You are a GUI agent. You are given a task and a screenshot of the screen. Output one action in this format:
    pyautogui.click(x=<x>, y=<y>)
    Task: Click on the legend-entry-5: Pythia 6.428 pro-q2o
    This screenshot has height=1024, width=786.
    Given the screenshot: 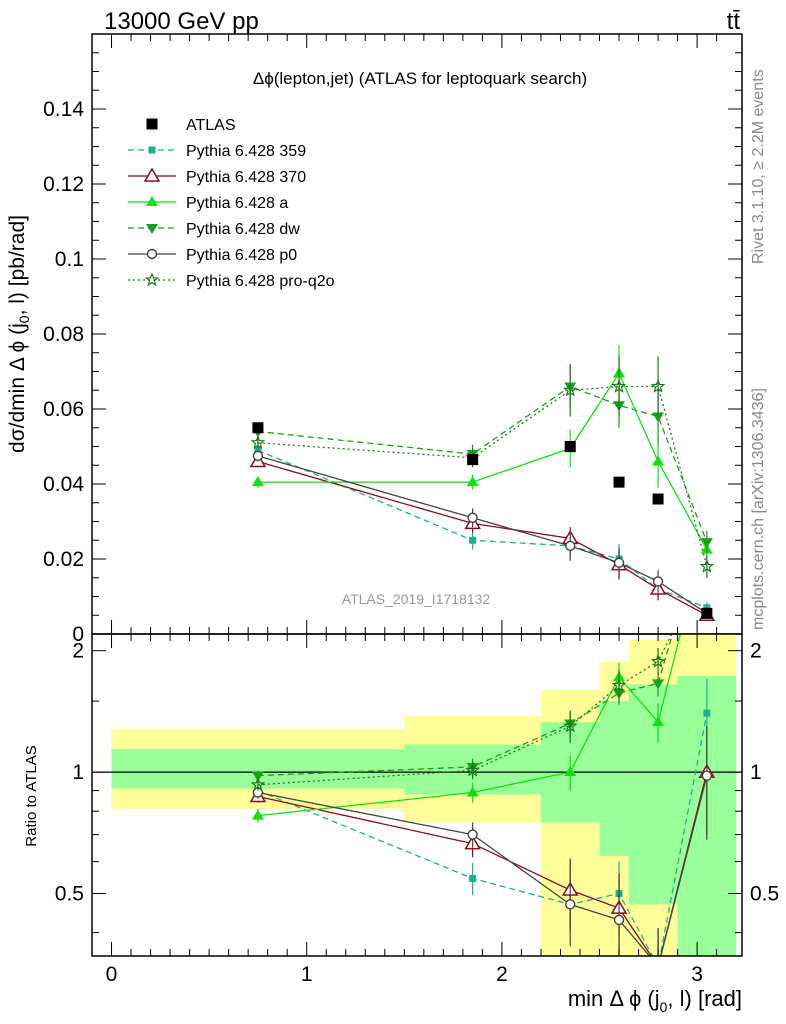 What is the action you would take?
    pyautogui.click(x=231, y=281)
    